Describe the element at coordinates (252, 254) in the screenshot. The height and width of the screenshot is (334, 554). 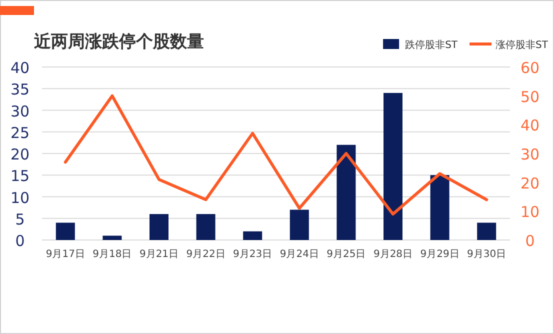
I see `x-tick-label: 9月23日` at that location.